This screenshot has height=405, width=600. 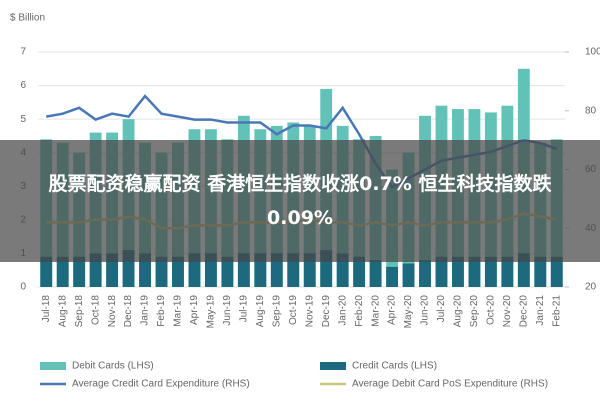 I want to click on x-tick-label: Nov-19, so click(x=309, y=311).